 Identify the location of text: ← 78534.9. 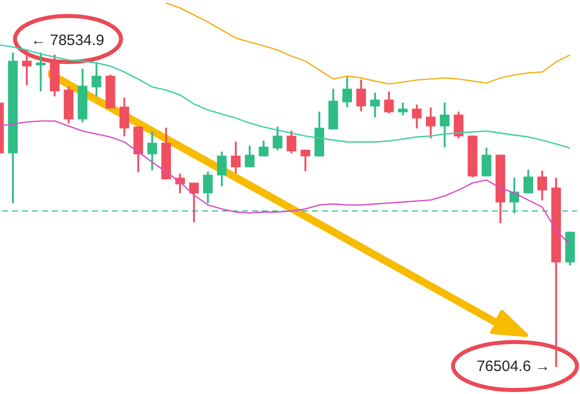
(67, 41).